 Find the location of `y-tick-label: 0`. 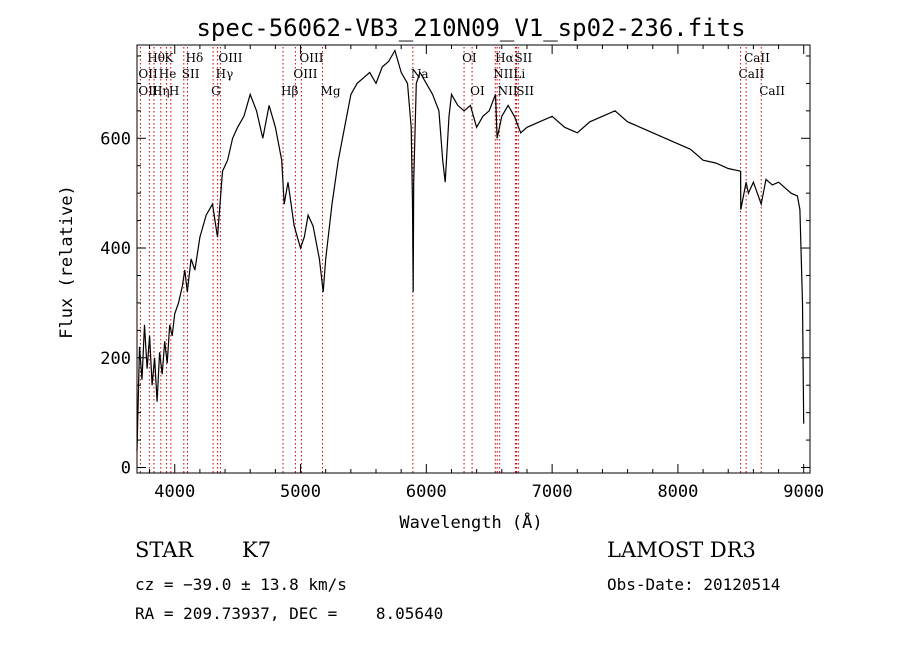

y-tick-label: 0 is located at coordinates (126, 469).